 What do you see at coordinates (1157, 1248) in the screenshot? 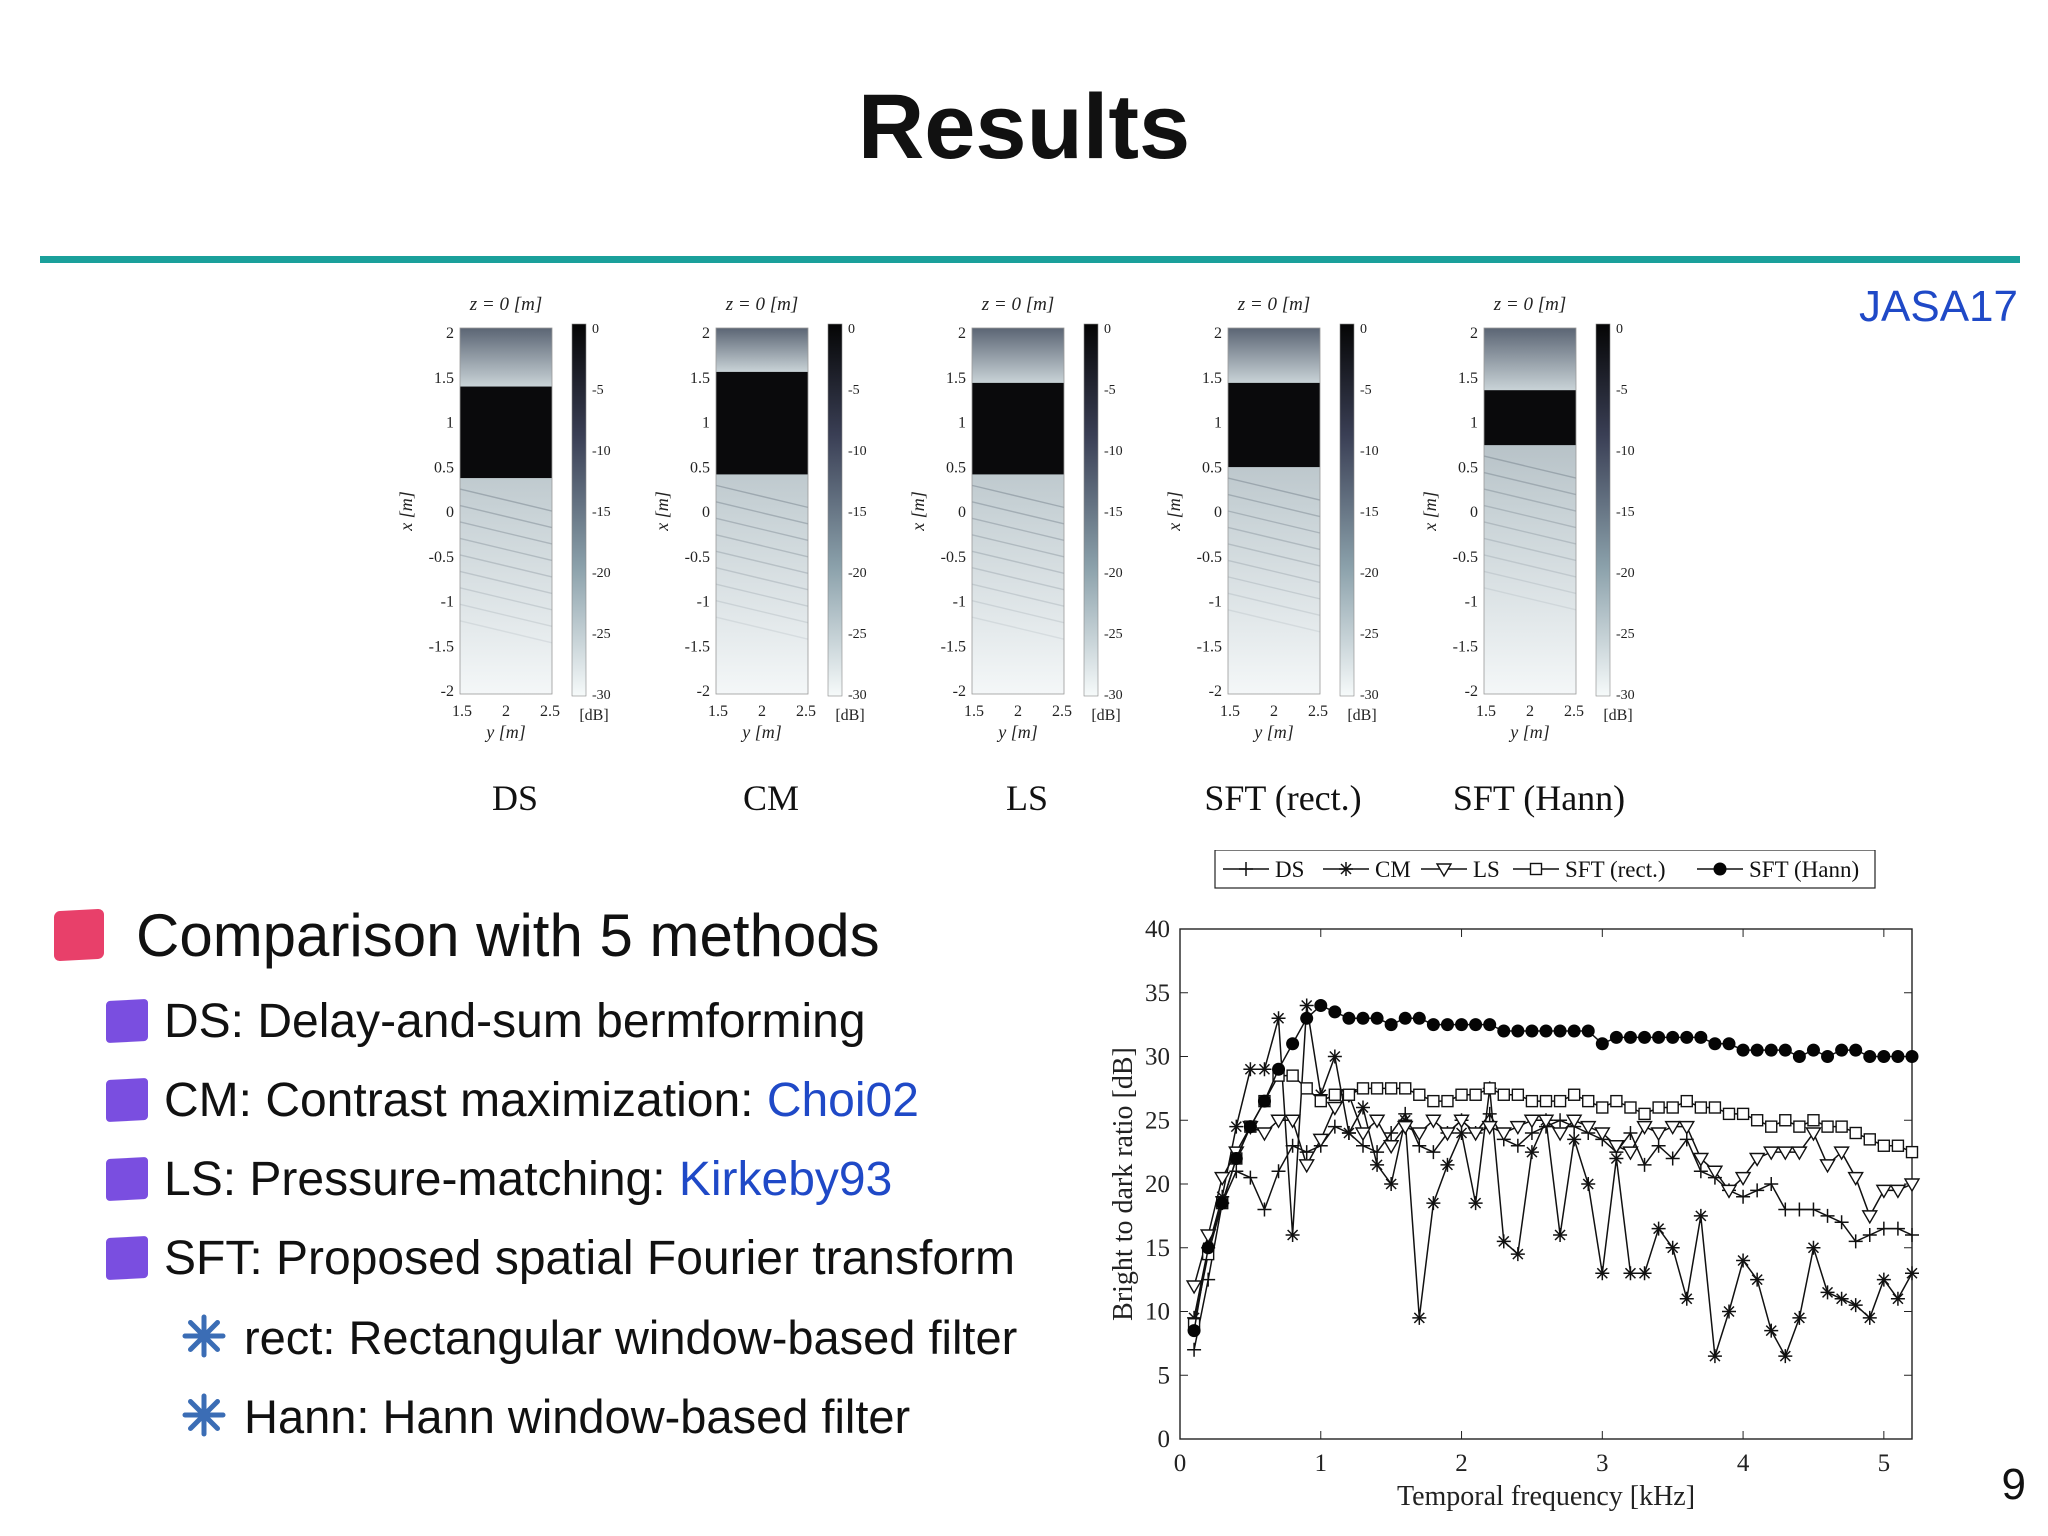
I see `y-tick-label: 15` at bounding box center [1157, 1248].